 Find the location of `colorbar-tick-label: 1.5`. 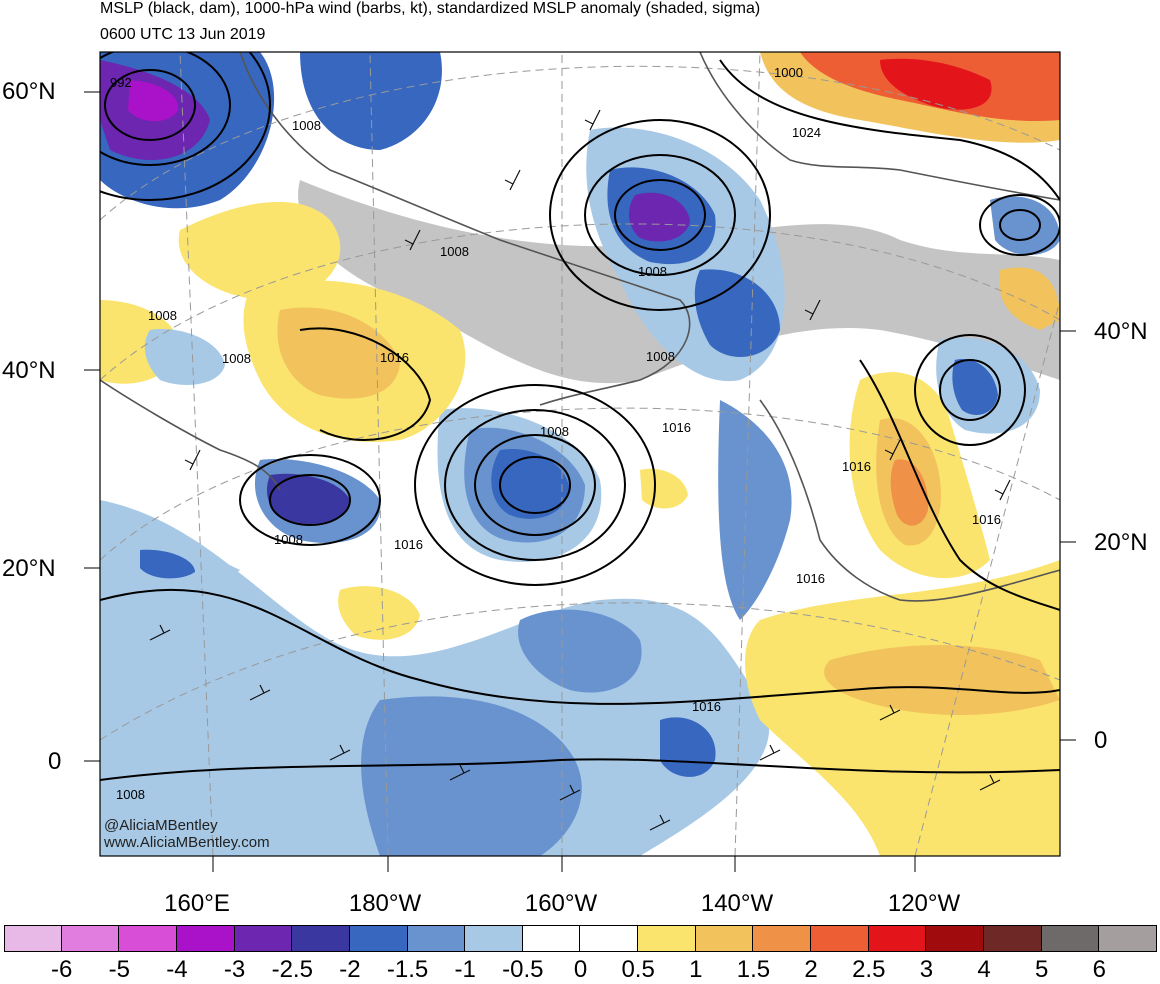

colorbar-tick-label: 1.5 is located at coordinates (753, 969).